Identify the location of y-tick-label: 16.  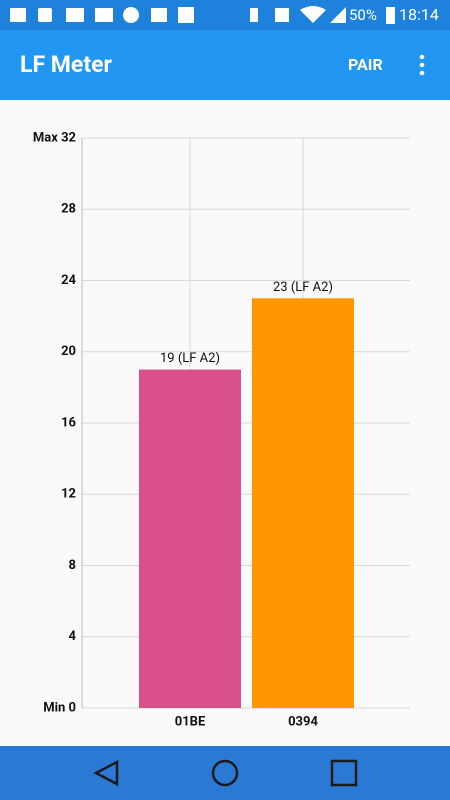
(68, 422).